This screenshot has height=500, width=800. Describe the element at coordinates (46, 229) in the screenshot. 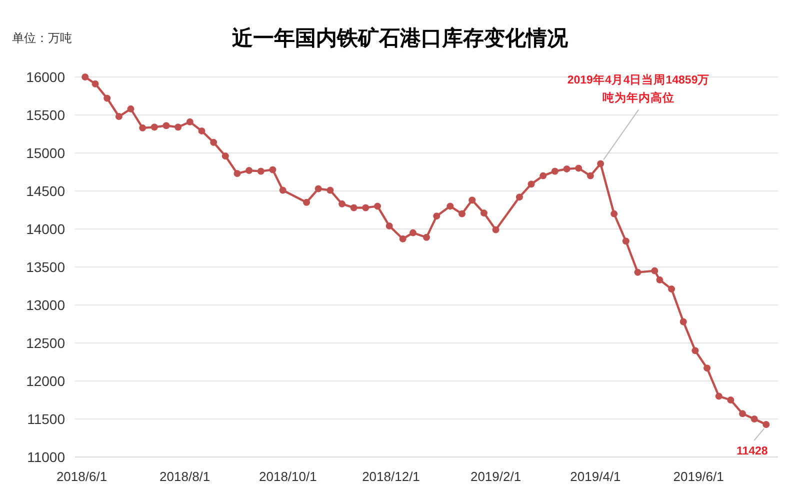

I see `y-tick-label: 14000` at that location.